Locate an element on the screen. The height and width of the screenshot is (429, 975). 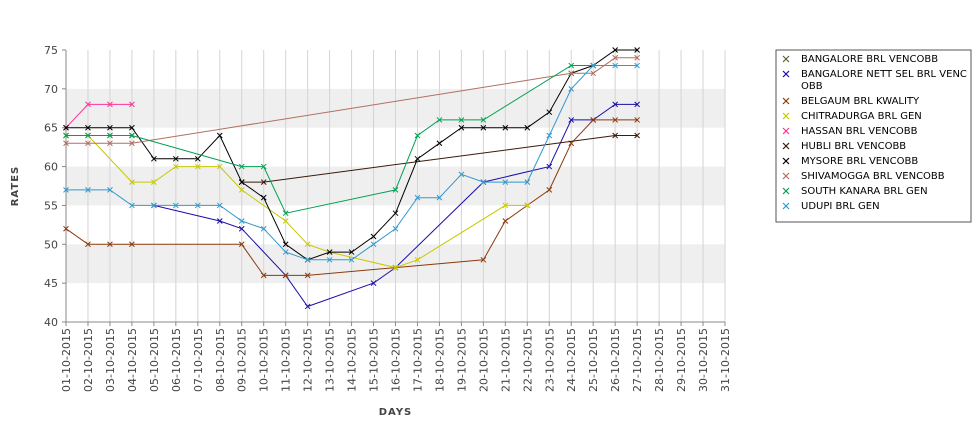
legend-box is located at coordinates (873, 136).